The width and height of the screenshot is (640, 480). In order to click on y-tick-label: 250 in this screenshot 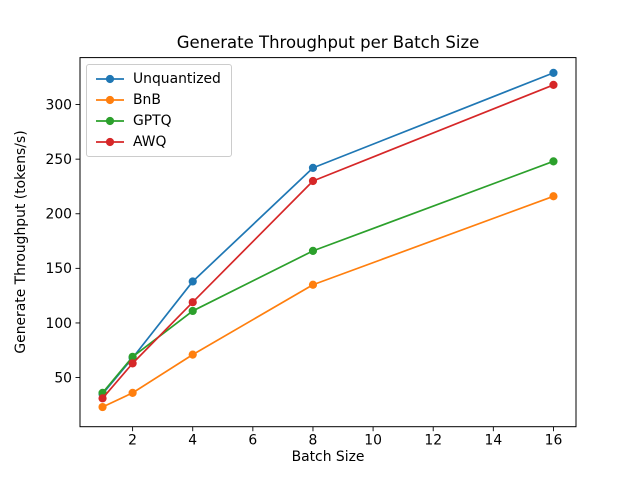, I will do `click(58, 160)`.